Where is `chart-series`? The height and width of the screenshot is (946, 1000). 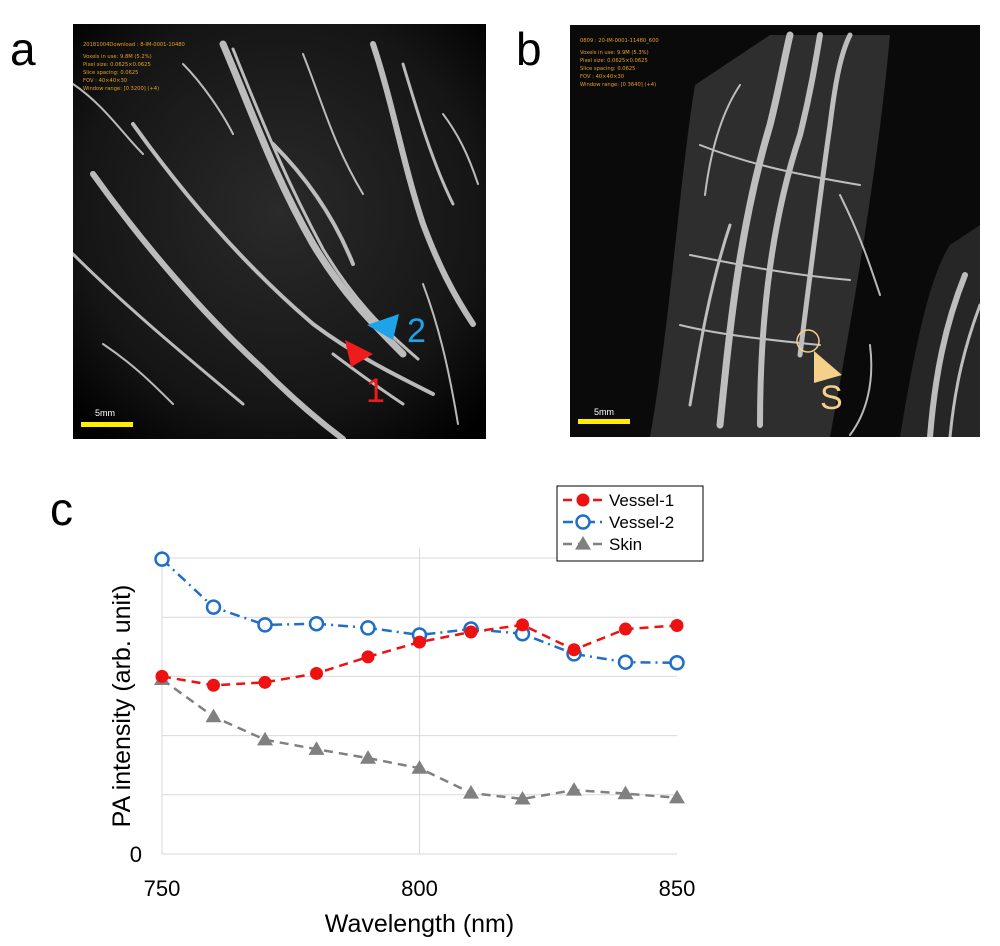 chart-series is located at coordinates (419, 678).